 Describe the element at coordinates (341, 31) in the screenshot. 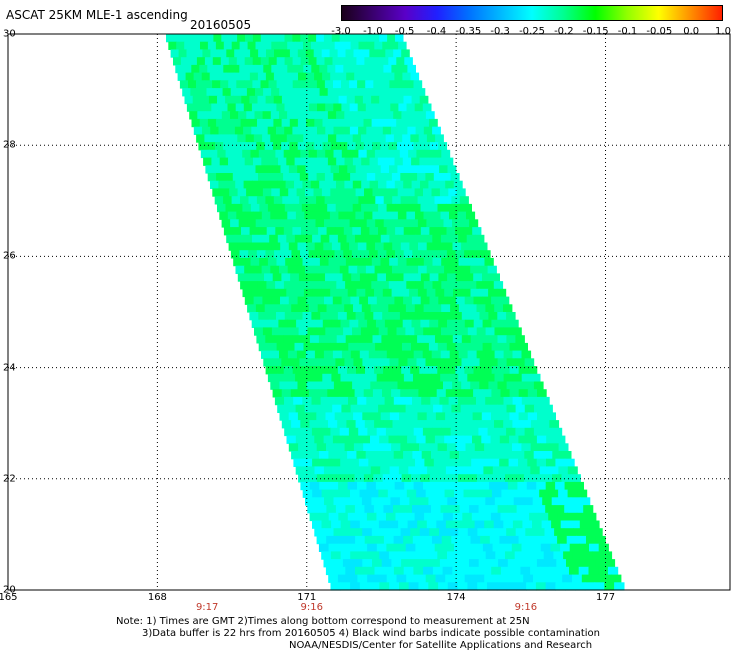

I see `colorbar-tick-label: -3.0` at that location.